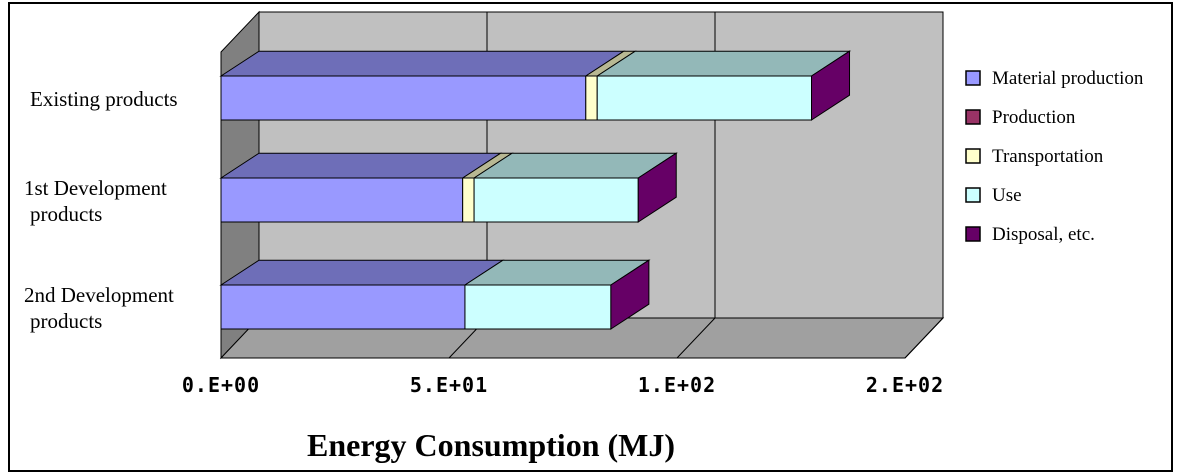 The height and width of the screenshot is (474, 1177). Describe the element at coordinates (1043, 234) in the screenshot. I see `legend-label: Disposal, etc.` at that location.